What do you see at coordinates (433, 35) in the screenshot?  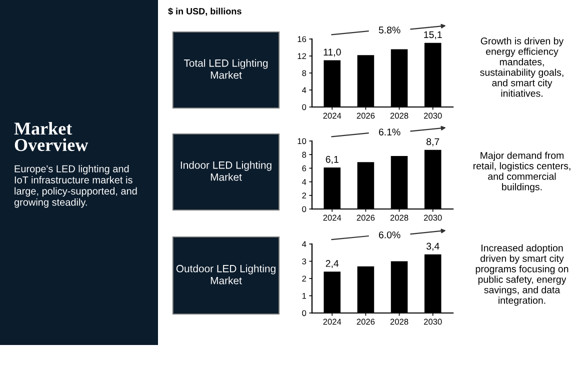 I see `data-label: 15,1` at bounding box center [433, 35].